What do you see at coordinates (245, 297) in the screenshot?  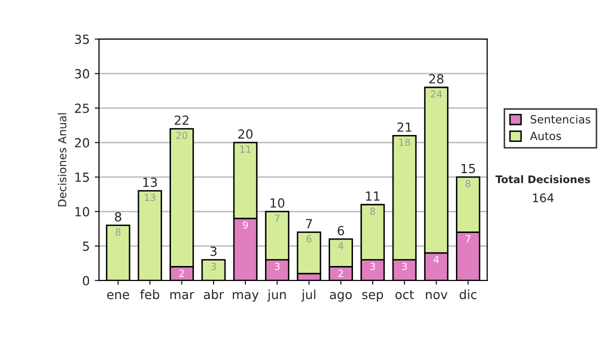 I see `x-tick-label: may` at bounding box center [245, 297].